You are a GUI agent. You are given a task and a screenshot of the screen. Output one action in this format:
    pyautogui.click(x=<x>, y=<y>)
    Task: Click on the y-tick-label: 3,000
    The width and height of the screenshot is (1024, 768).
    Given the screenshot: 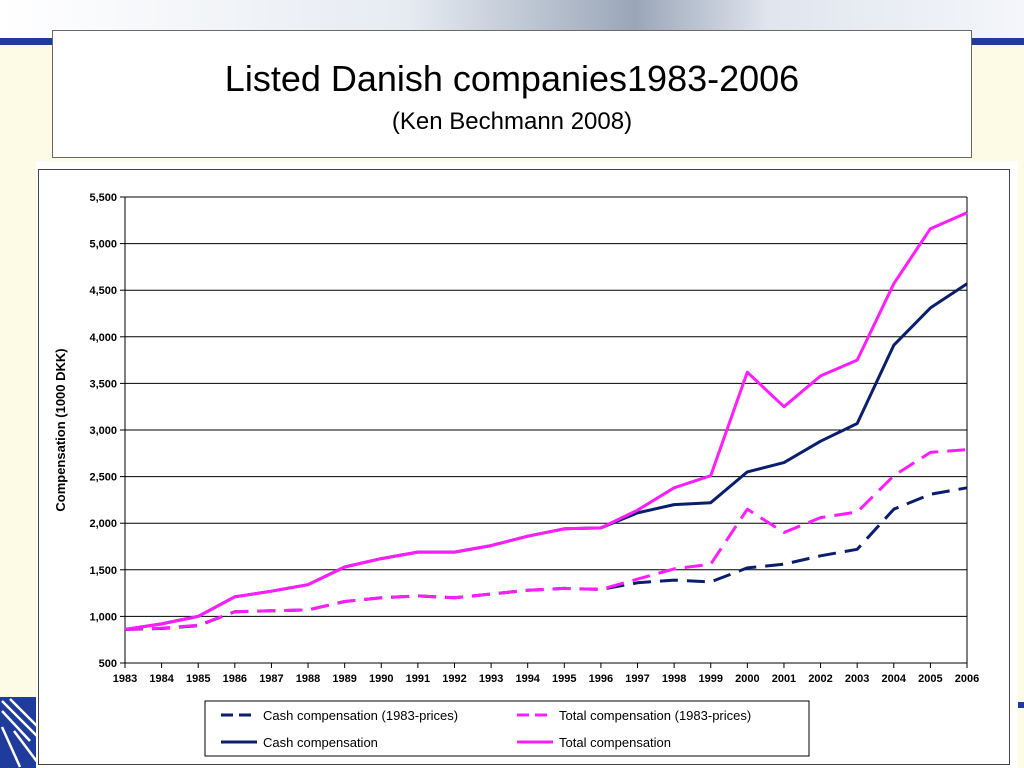 What is the action you would take?
    pyautogui.click(x=103, y=431)
    